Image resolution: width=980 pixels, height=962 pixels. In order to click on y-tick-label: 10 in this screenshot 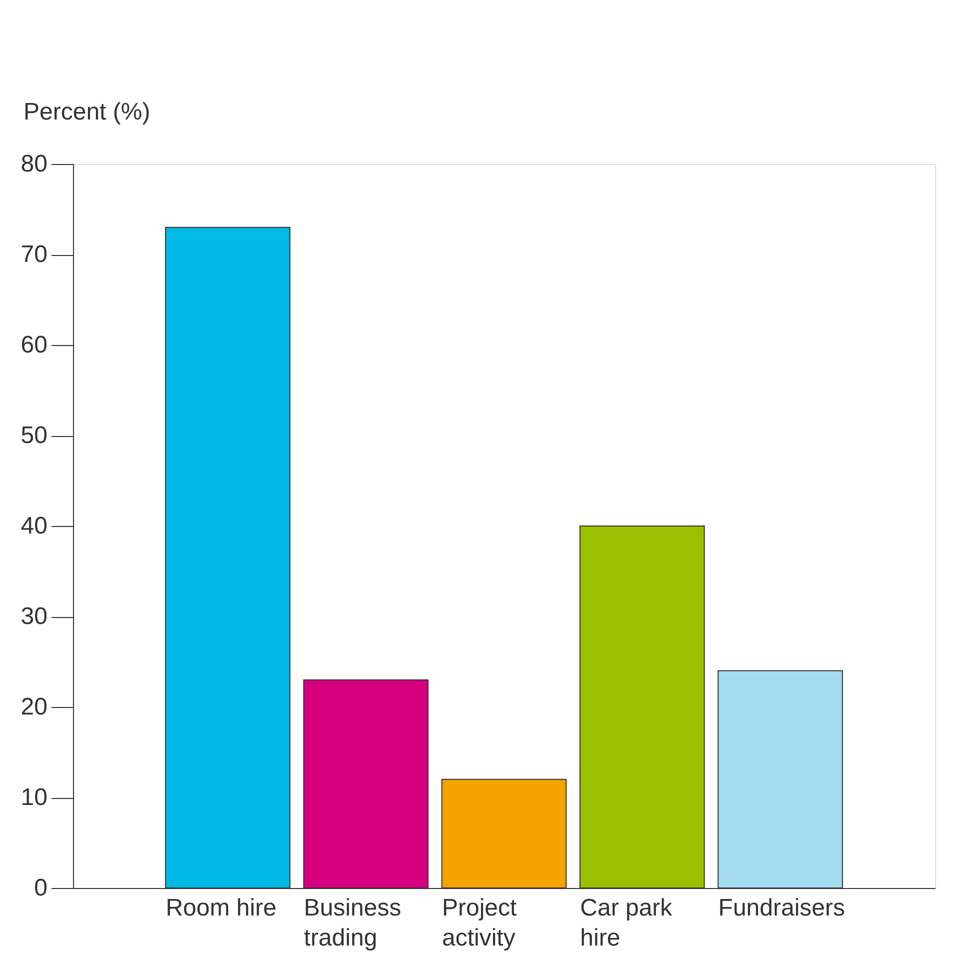, I will do `click(34, 797)`.